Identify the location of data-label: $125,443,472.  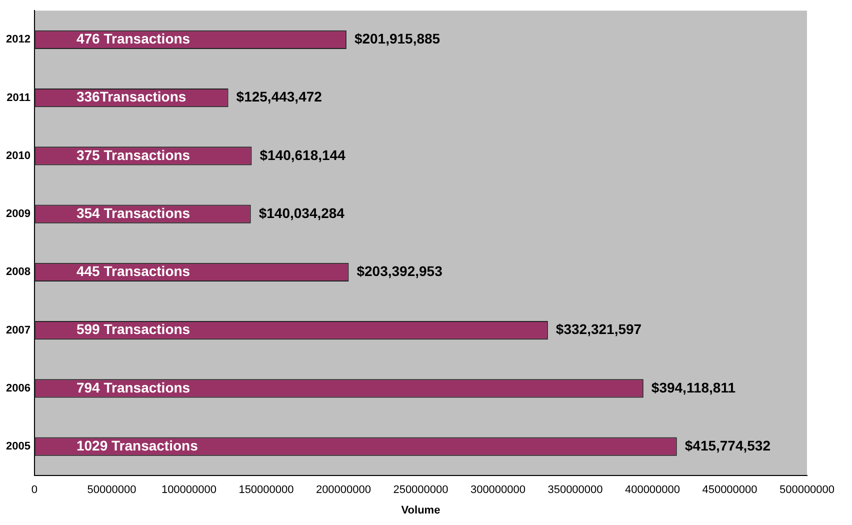
(279, 96).